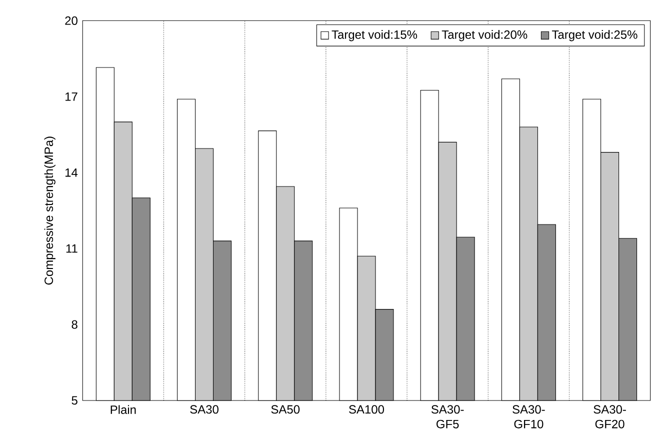  What do you see at coordinates (50, 210) in the screenshot?
I see `y-axis-title: Compressive strength(MPa)` at bounding box center [50, 210].